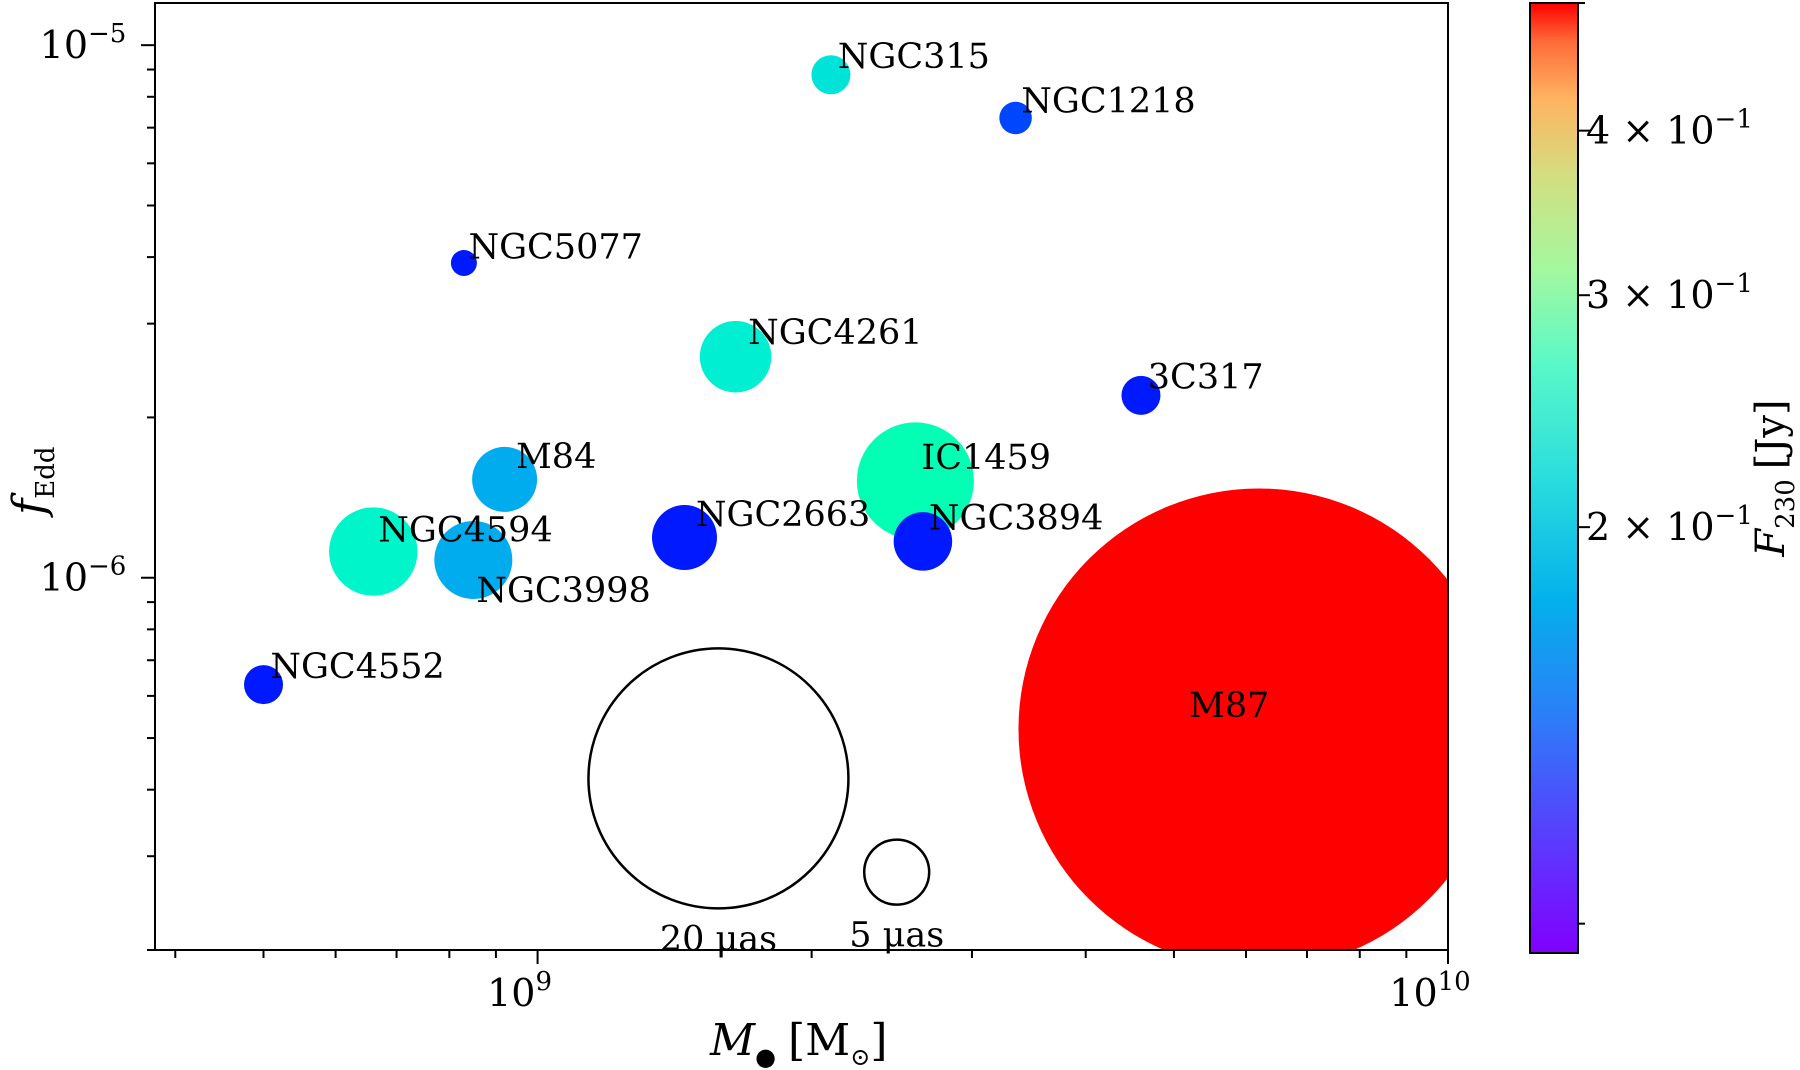 The height and width of the screenshot is (1070, 1800). I want to click on colorbar-tick-label: 2 × 10⁻¹, so click(1669, 525).